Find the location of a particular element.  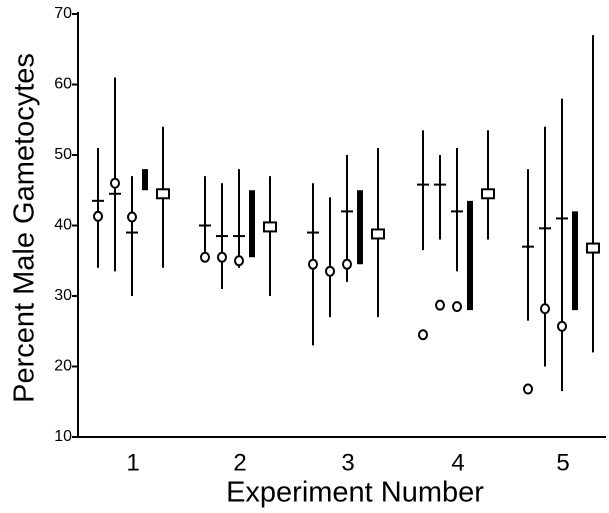

x-tick-label: 3 is located at coordinates (347, 462).